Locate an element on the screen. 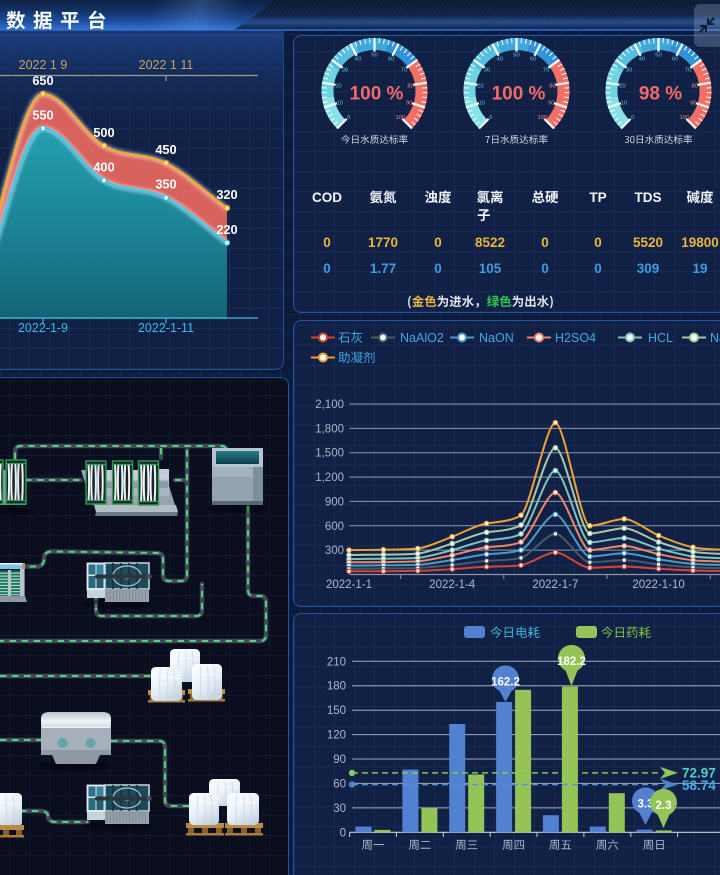 Image resolution: width=720 pixels, height=875 pixels. svg-text: 2022-1-4 is located at coordinates (452, 585).